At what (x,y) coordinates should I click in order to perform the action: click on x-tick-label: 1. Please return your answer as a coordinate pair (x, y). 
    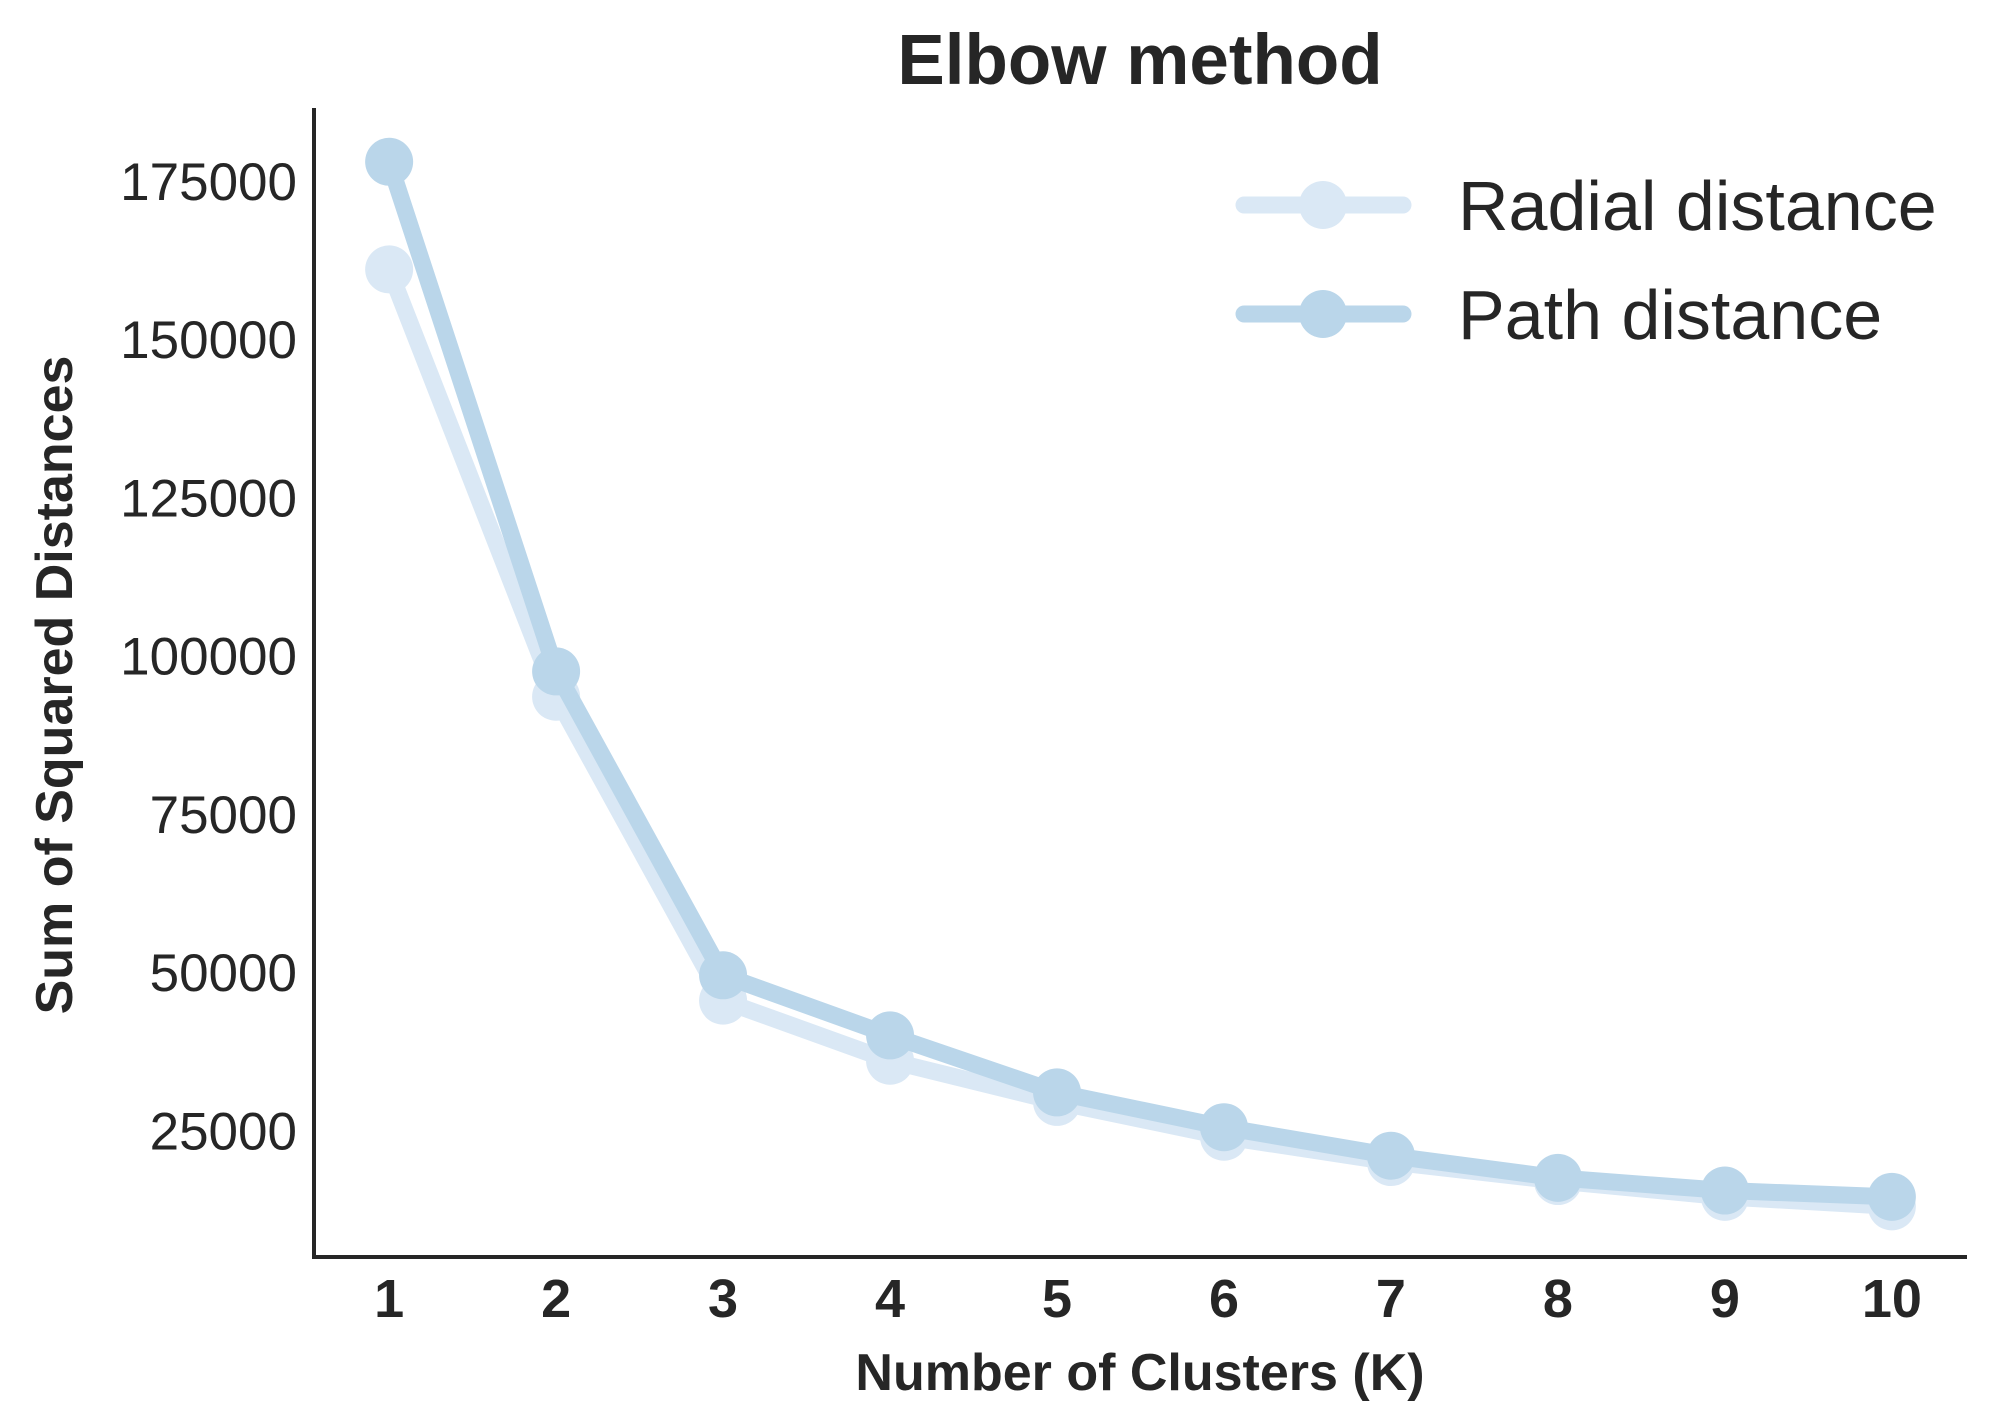
    Looking at the image, I should click on (389, 1299).